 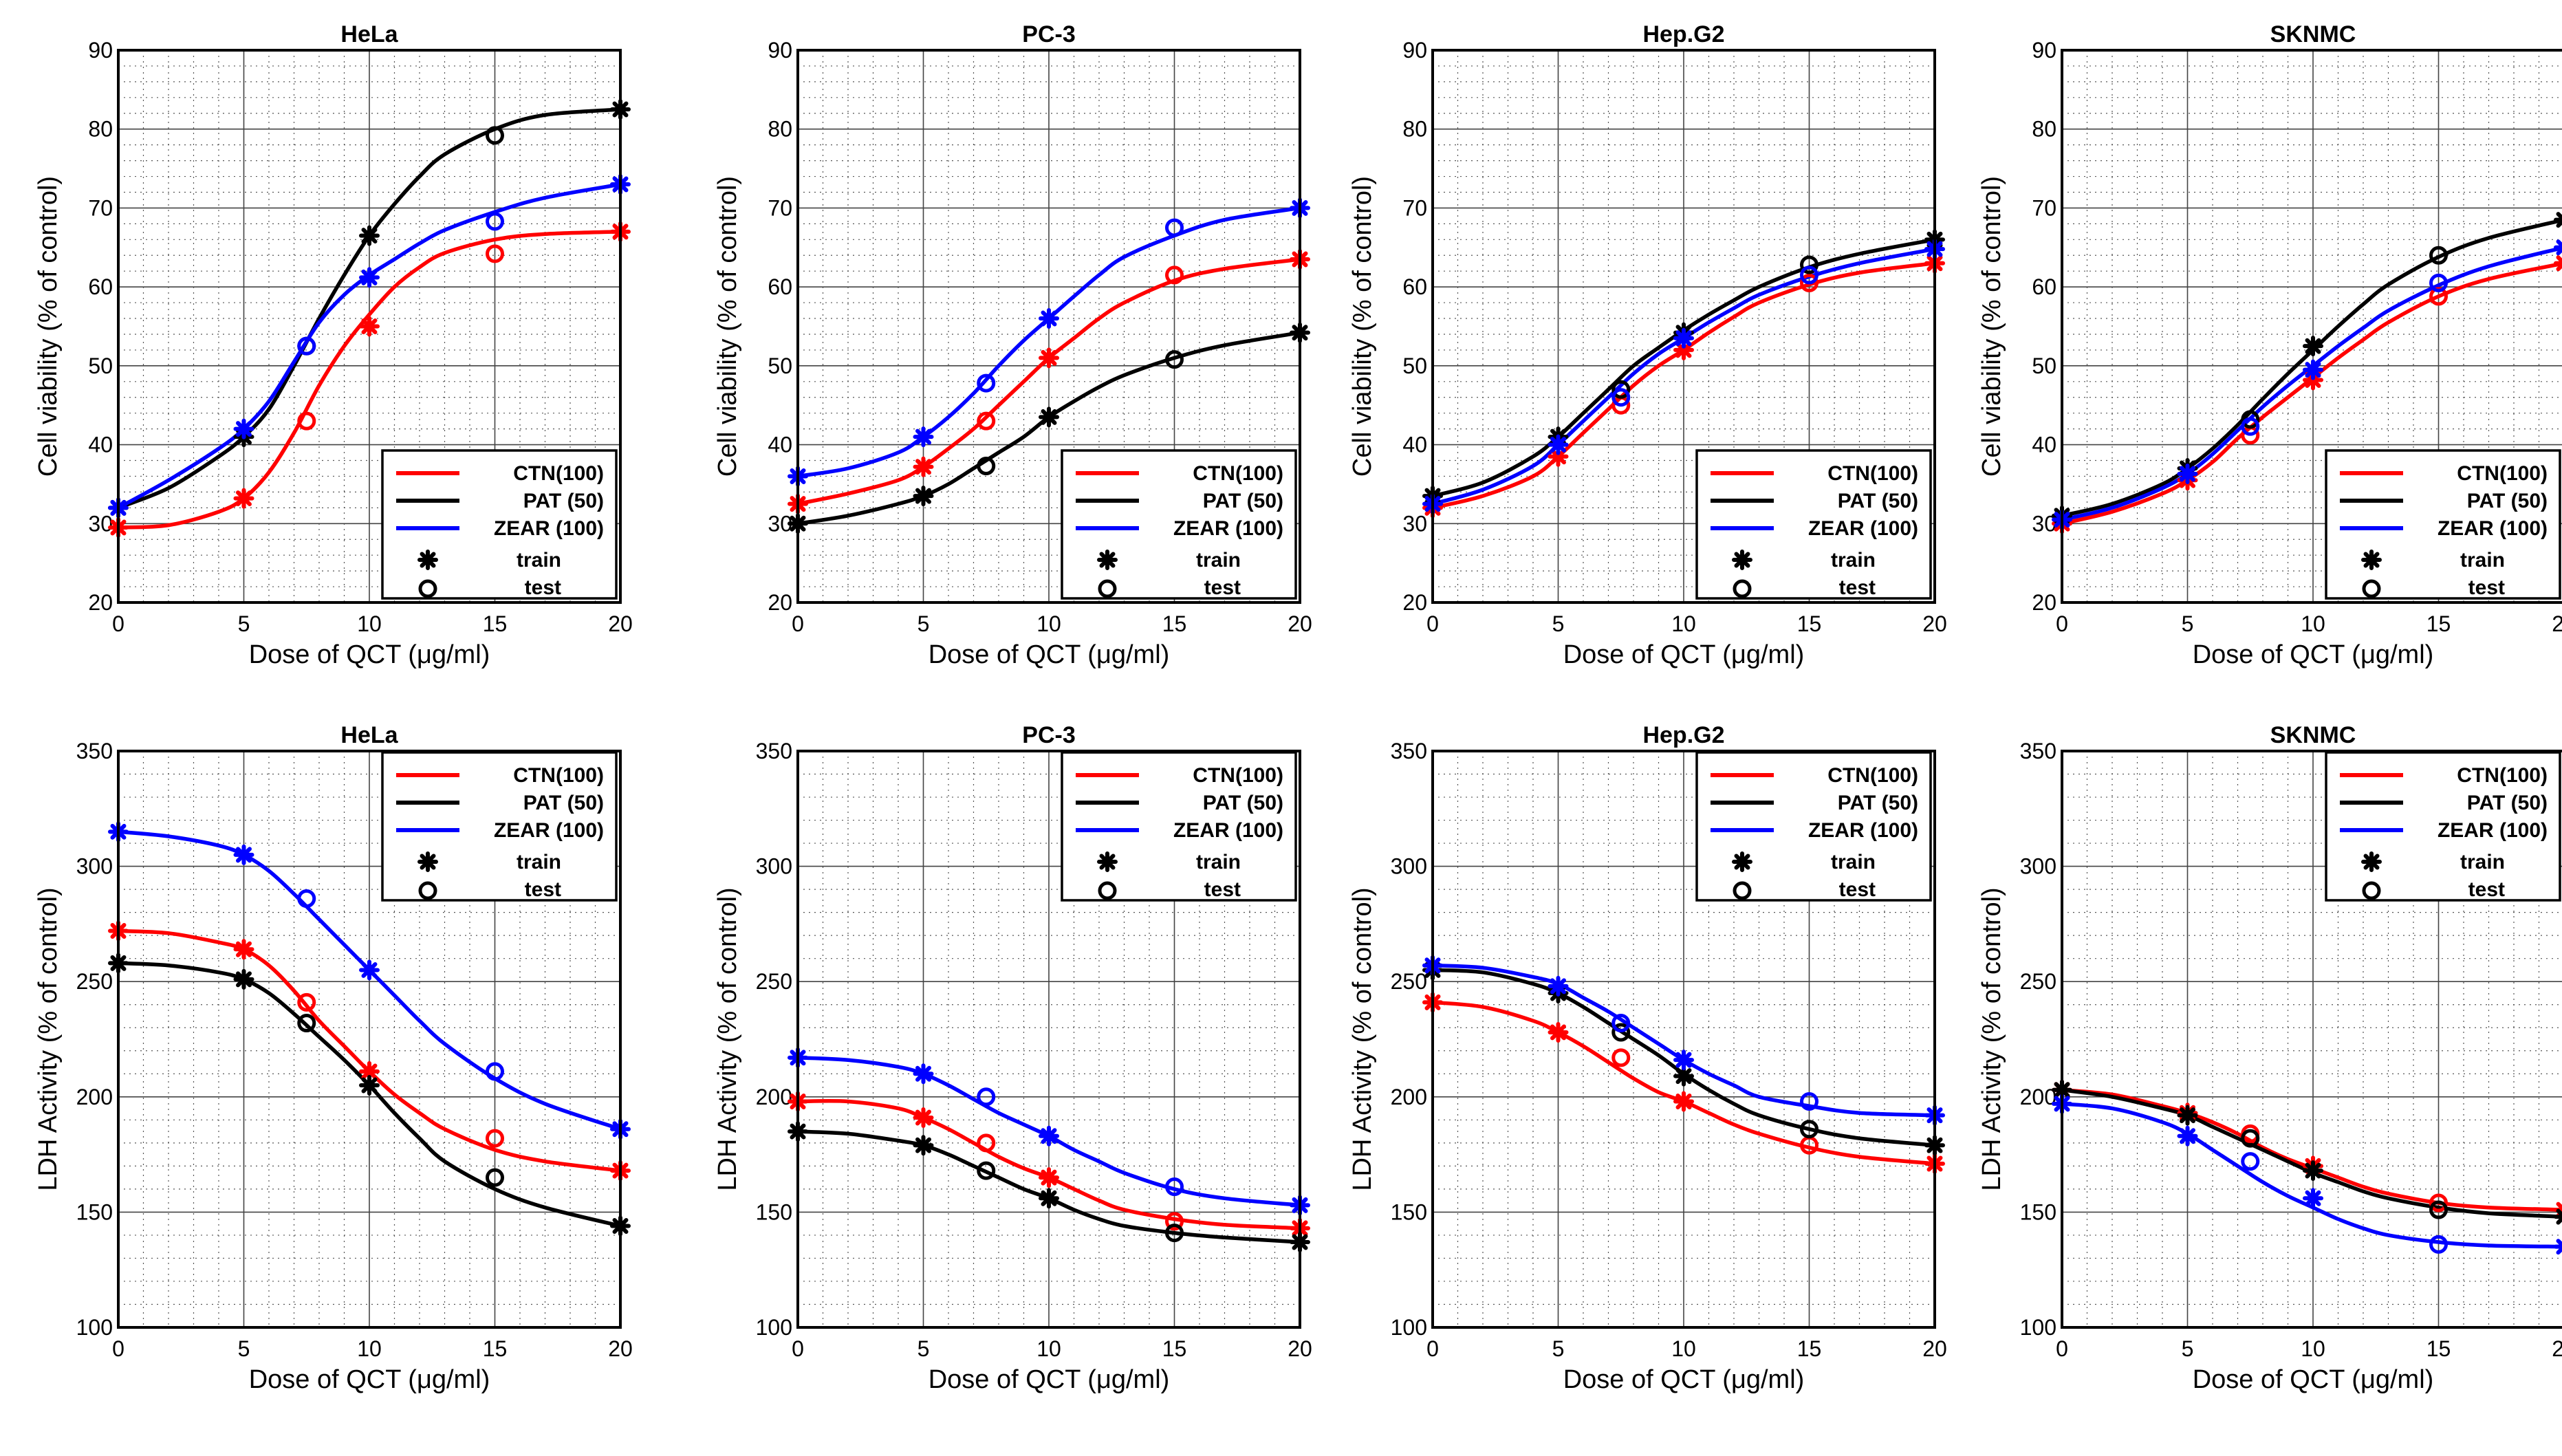 What do you see at coordinates (1432, 623) in the screenshot?
I see `x-tick-label: 0` at bounding box center [1432, 623].